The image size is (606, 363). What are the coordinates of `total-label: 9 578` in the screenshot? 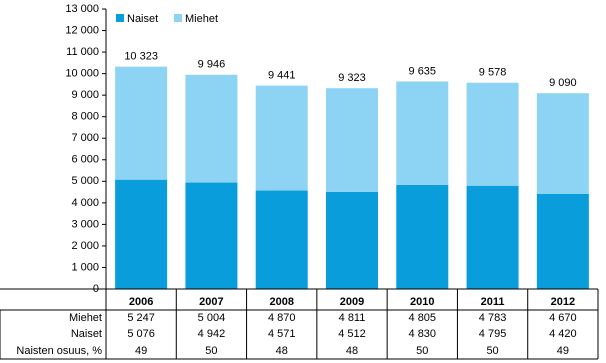 It's located at (493, 73).